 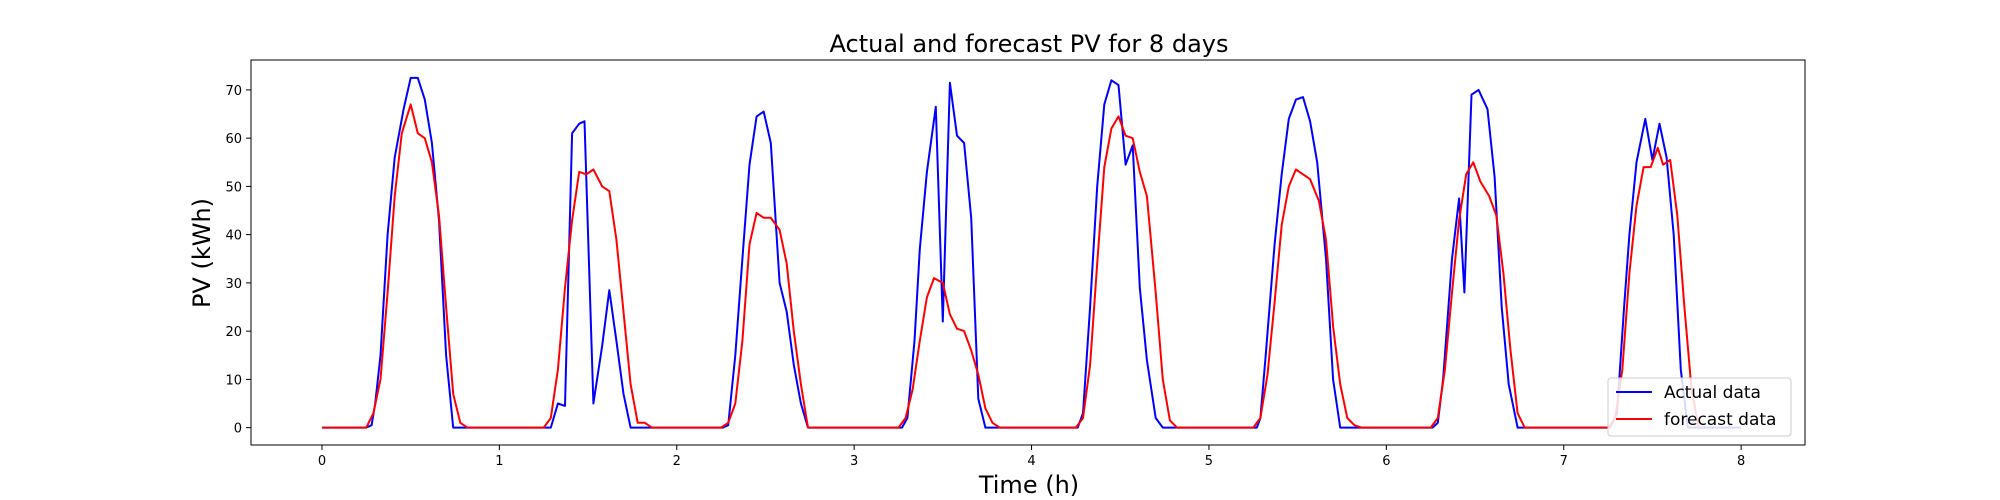 What do you see at coordinates (1720, 420) in the screenshot?
I see `legend-label-forecast: forecast data` at bounding box center [1720, 420].